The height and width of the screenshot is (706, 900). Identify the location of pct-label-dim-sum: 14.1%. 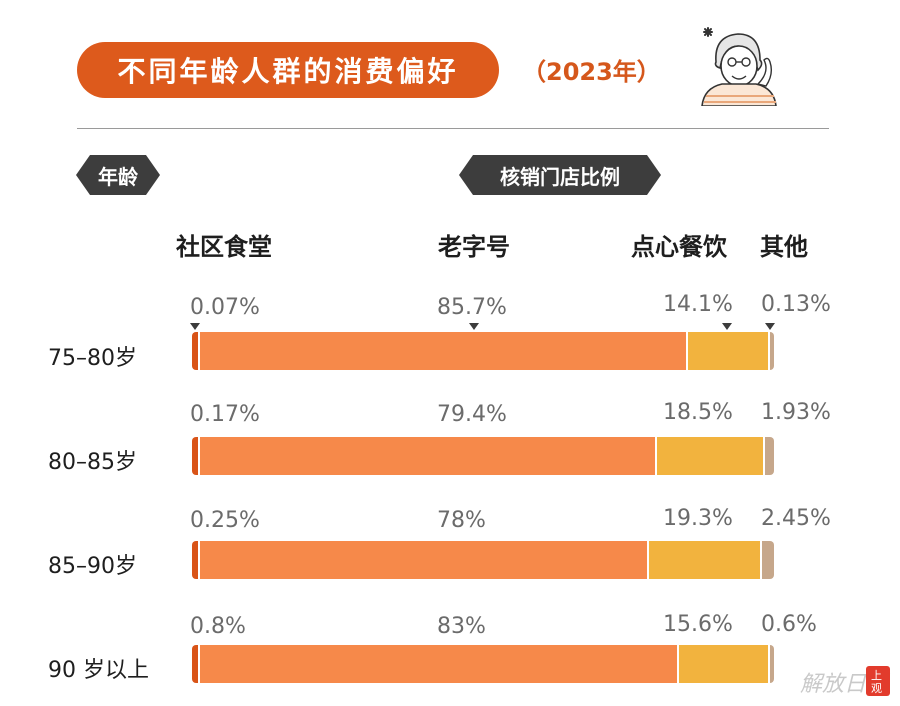
(698, 304).